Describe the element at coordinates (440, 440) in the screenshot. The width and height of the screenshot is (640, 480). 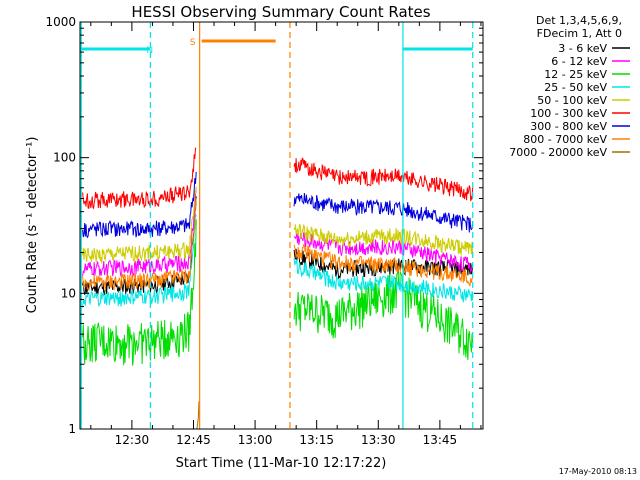
I see `x-tick-label: 13:45` at that location.